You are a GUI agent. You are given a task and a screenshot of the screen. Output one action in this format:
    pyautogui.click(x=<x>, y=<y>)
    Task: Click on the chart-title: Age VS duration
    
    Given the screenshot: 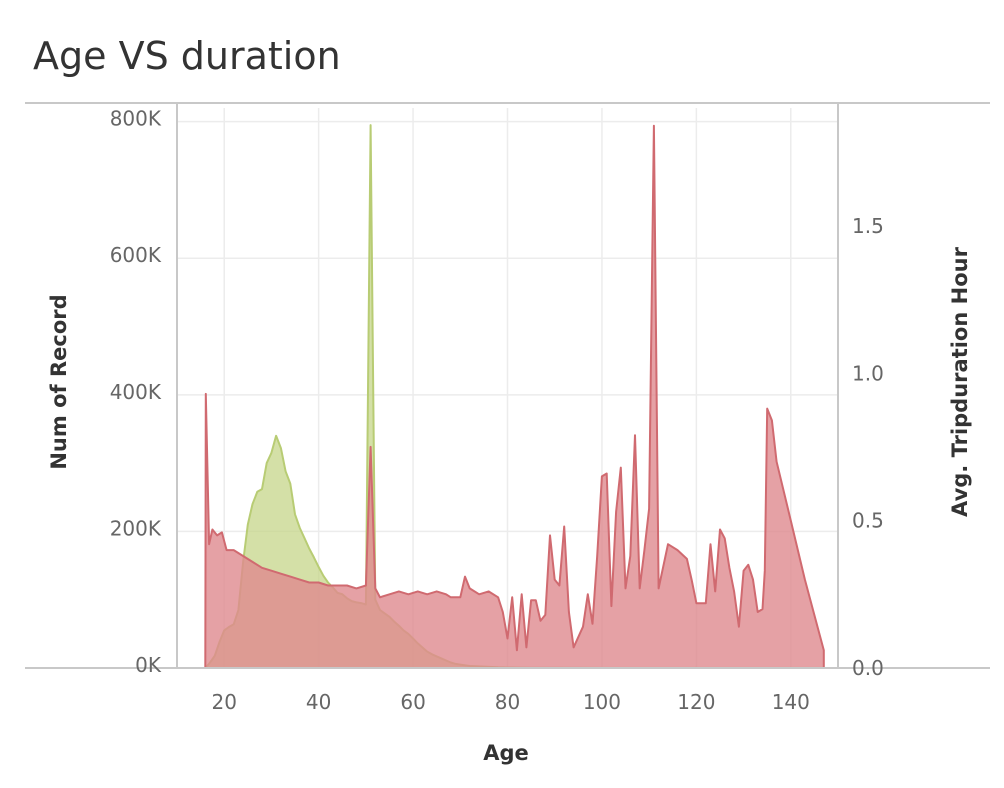 What is the action you would take?
    pyautogui.click(x=187, y=56)
    